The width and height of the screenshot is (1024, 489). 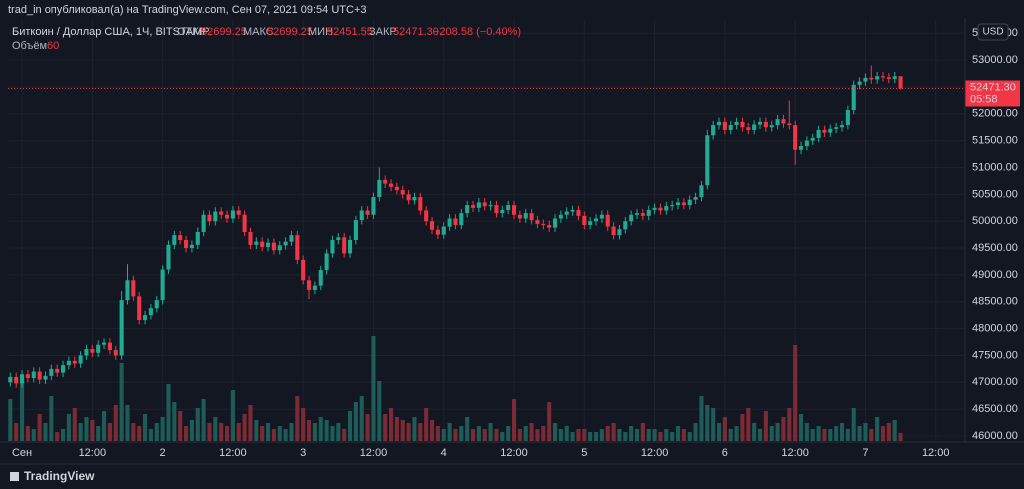 I want to click on currency: USD, so click(x=992, y=32).